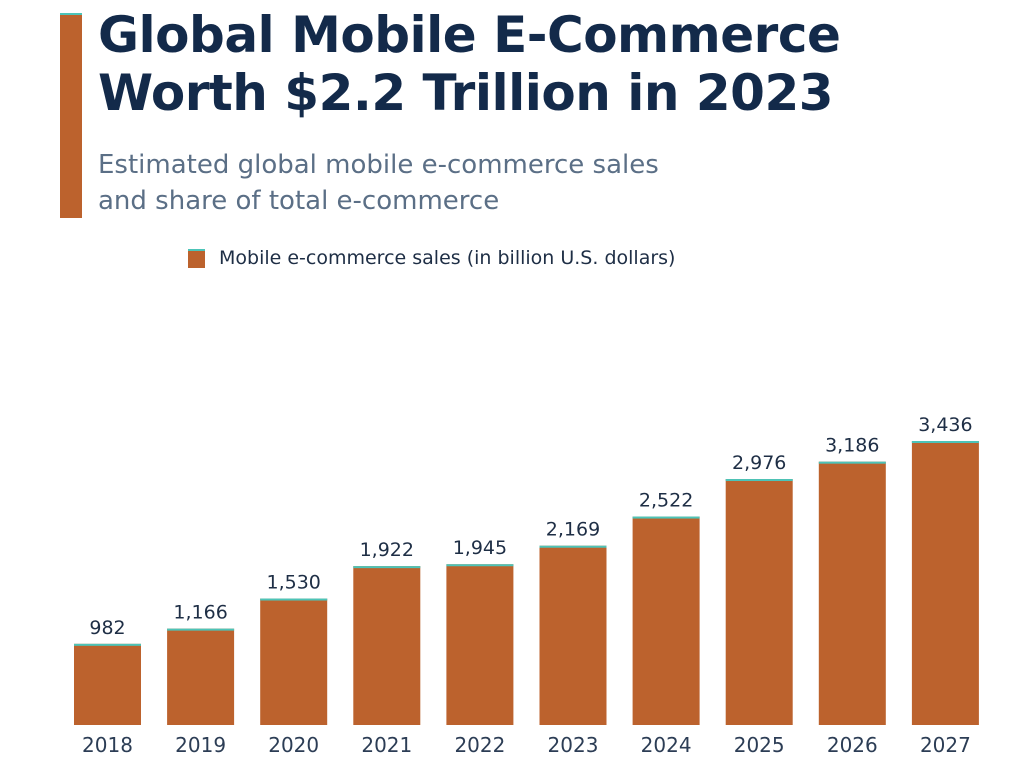 Image resolution: width=1024 pixels, height=768 pixels. Describe the element at coordinates (466, 93) in the screenshot. I see `title-line-2: Worth $2.2 Trillion in 2023` at that location.